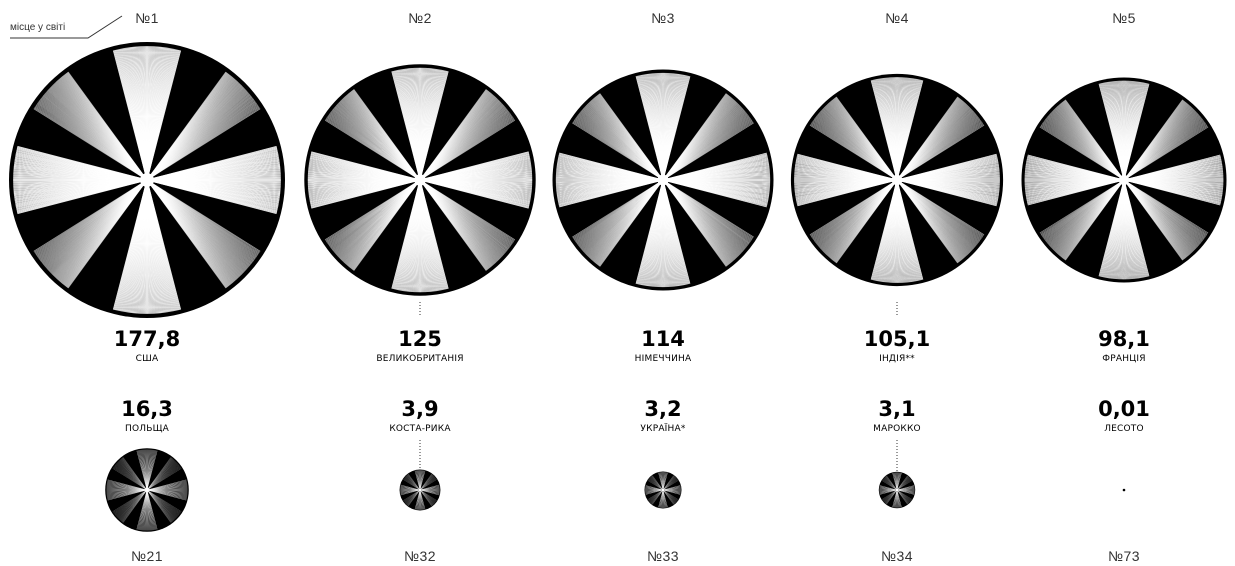  I want to click on legend-pointer-line, so click(66, 27).